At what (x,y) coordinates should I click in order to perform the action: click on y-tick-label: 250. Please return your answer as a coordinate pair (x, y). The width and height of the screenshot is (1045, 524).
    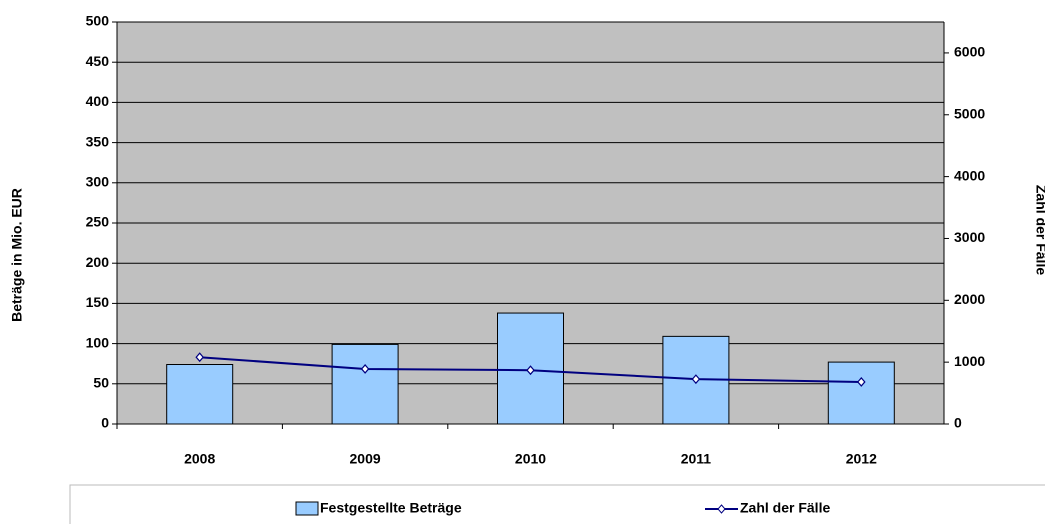
    Looking at the image, I should click on (98, 222).